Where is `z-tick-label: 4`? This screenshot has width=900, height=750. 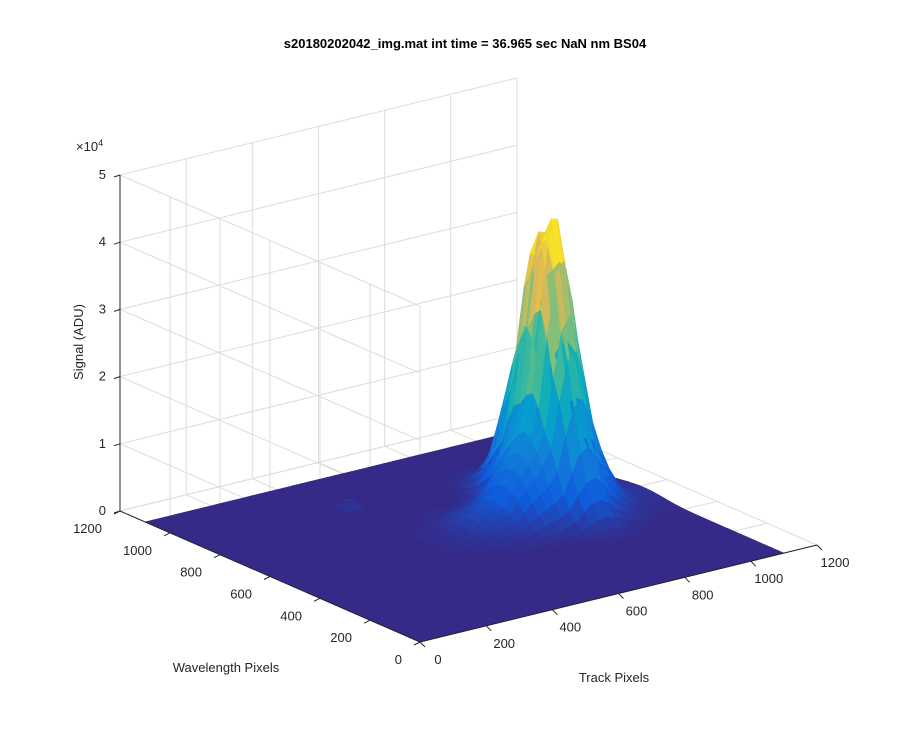
z-tick-label: 4 is located at coordinates (102, 241).